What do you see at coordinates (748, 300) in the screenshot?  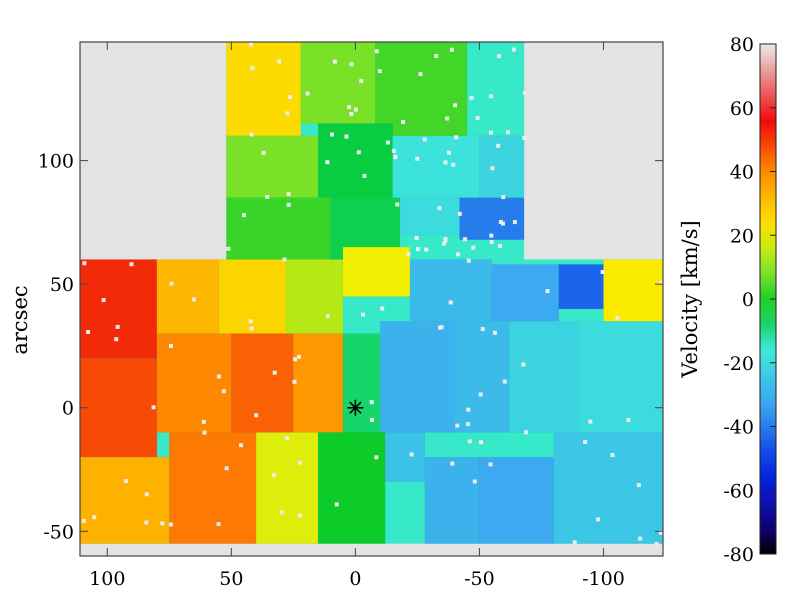 I see `colorbar-tick-label-4: 0` at bounding box center [748, 300].